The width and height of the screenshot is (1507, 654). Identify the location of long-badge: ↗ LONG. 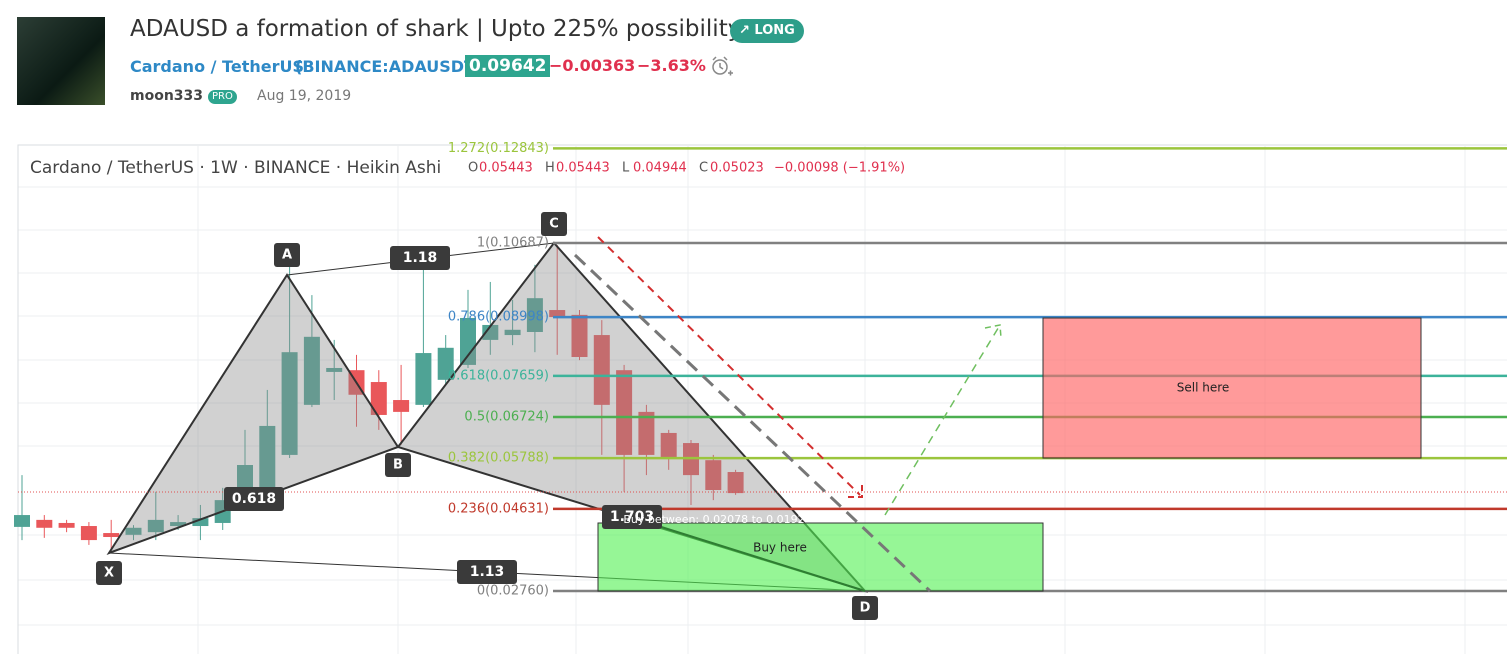
(767, 31).